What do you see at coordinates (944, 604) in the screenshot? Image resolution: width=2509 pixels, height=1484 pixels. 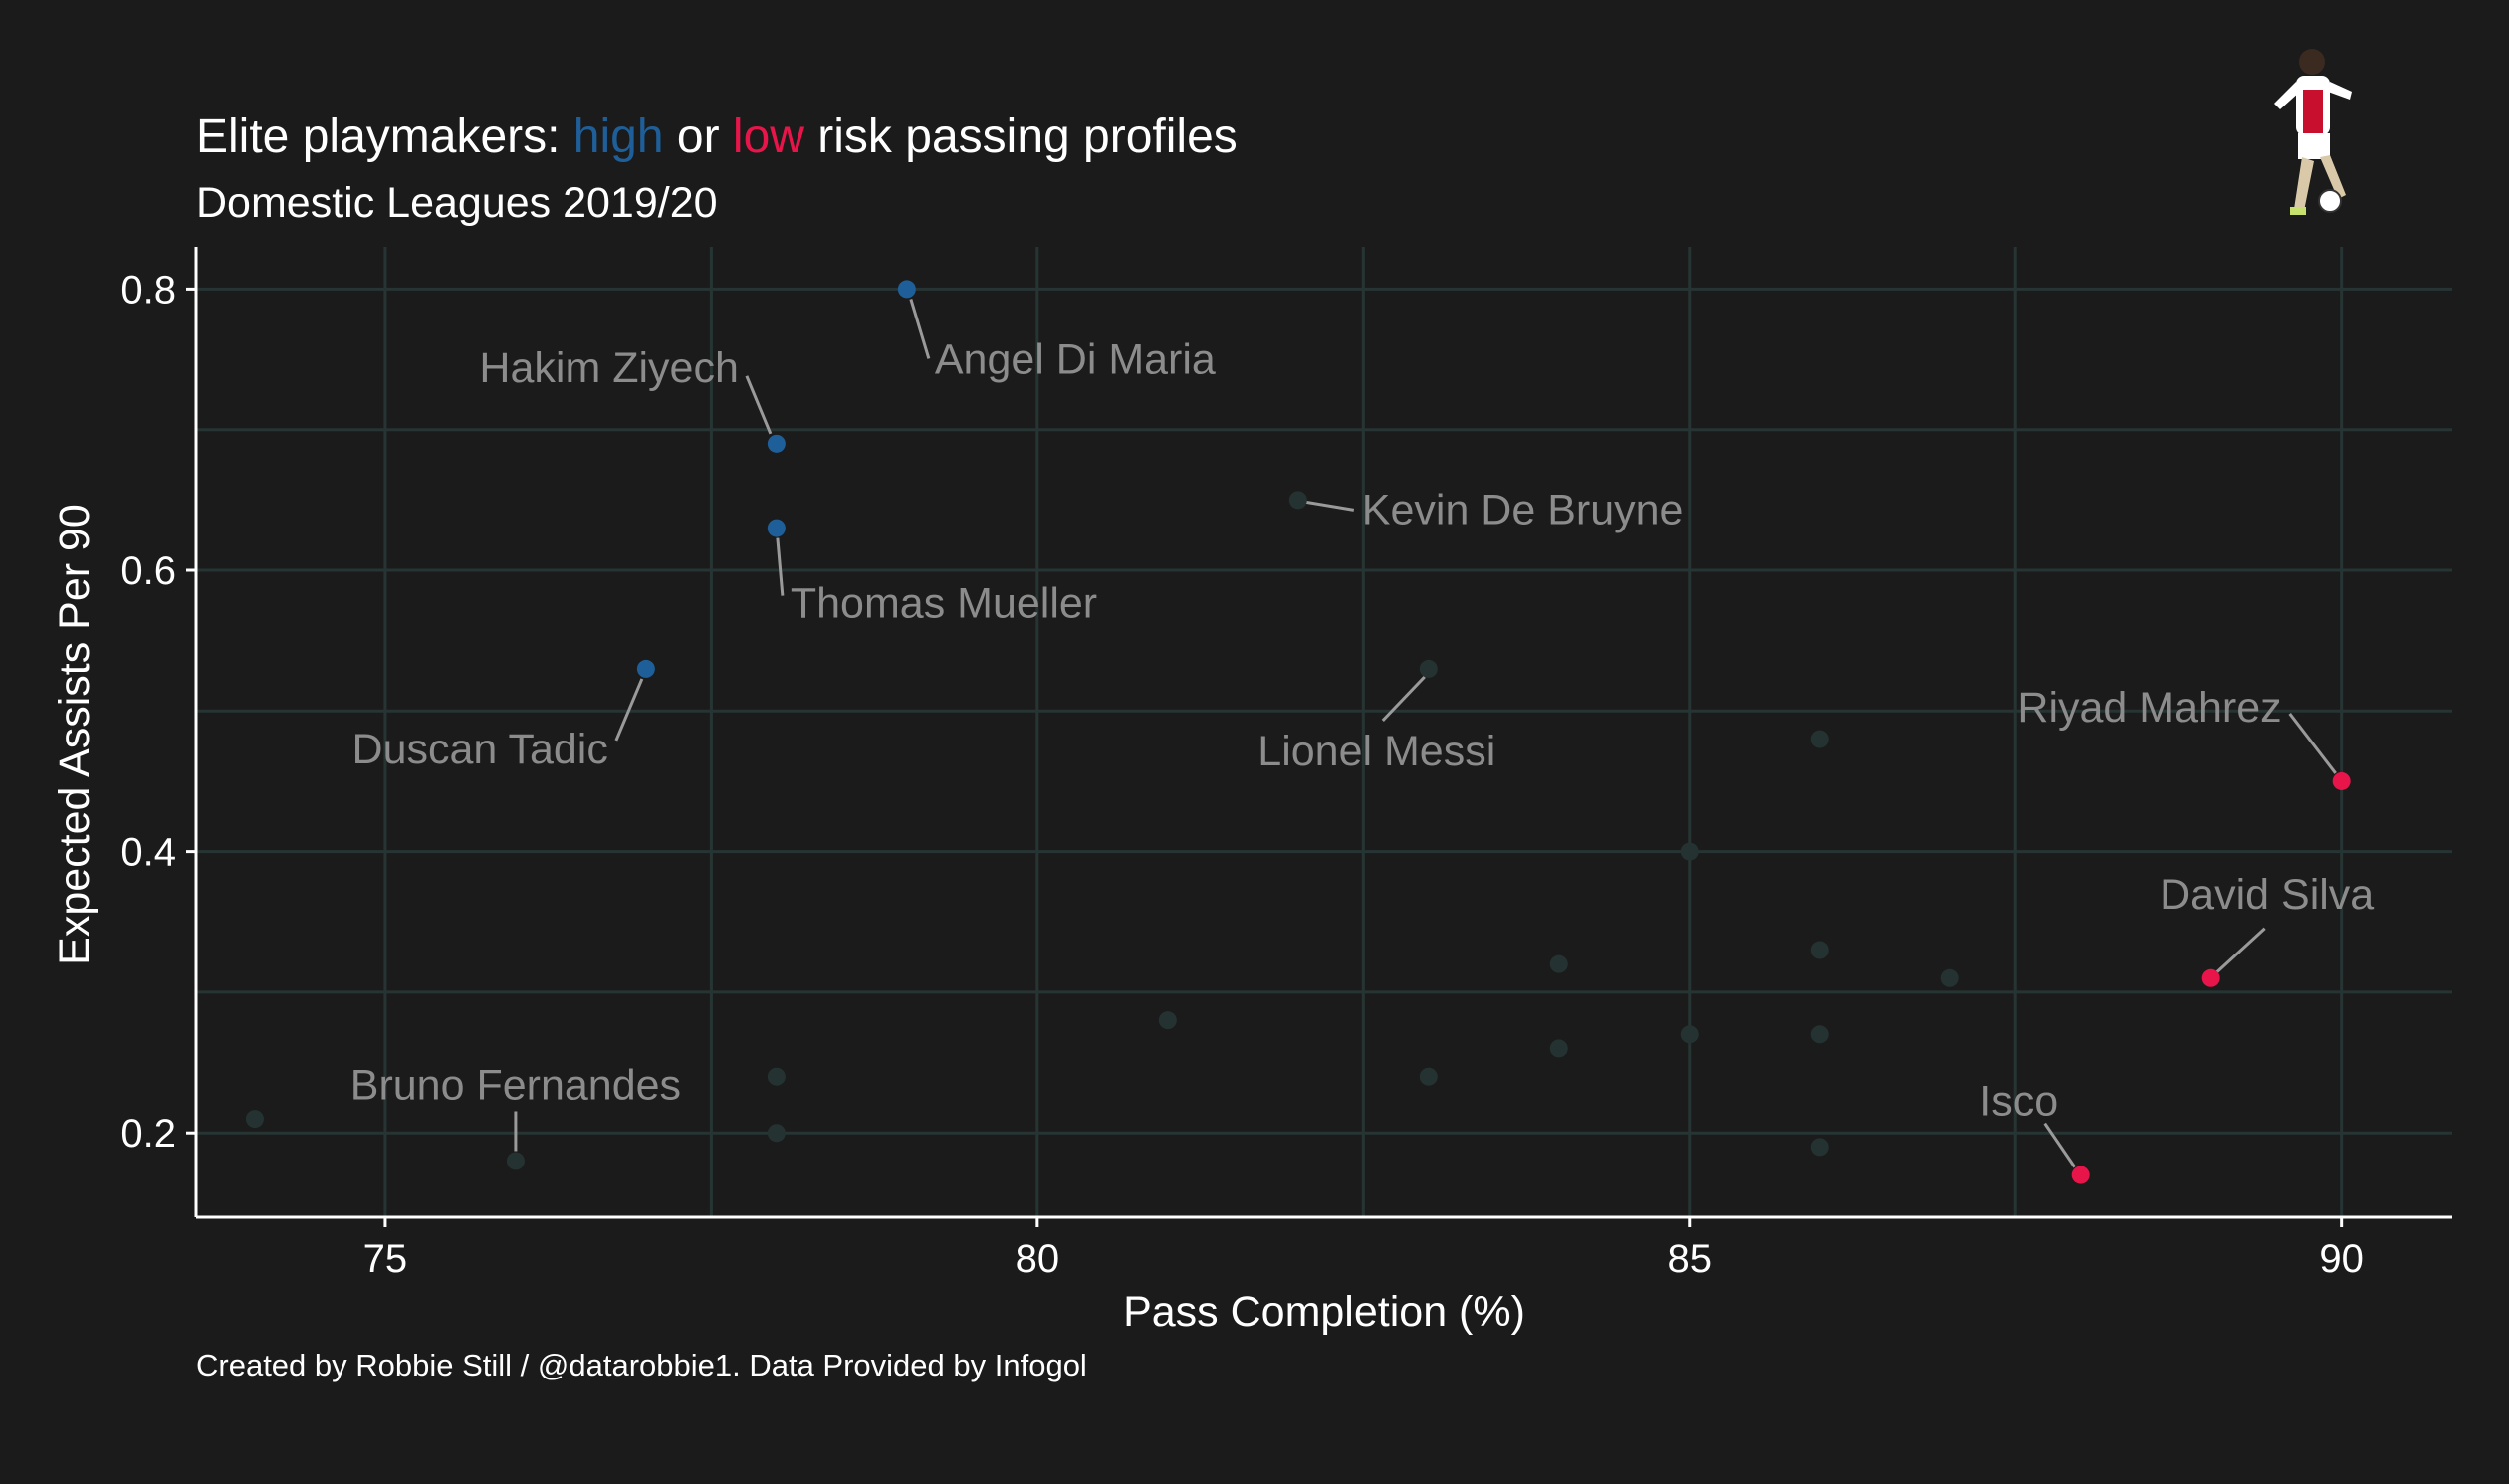 I see `point-label: Thomas Mueller` at bounding box center [944, 604].